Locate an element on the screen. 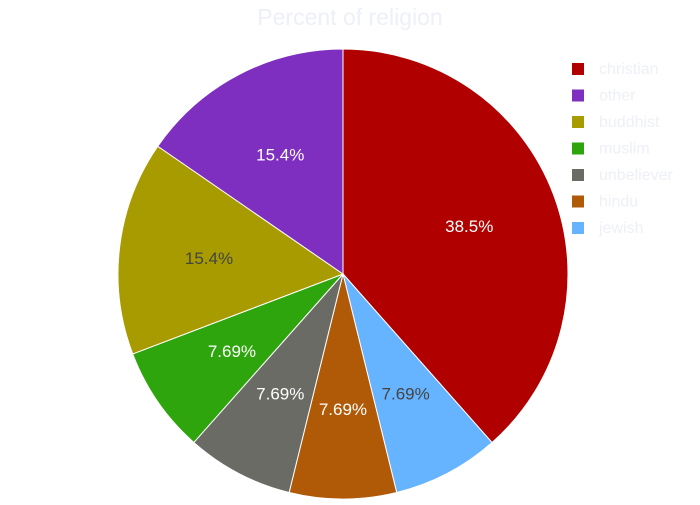 Image resolution: width=700 pixels, height=505 pixels. legend-item-muslim: muslim is located at coordinates (611, 149).